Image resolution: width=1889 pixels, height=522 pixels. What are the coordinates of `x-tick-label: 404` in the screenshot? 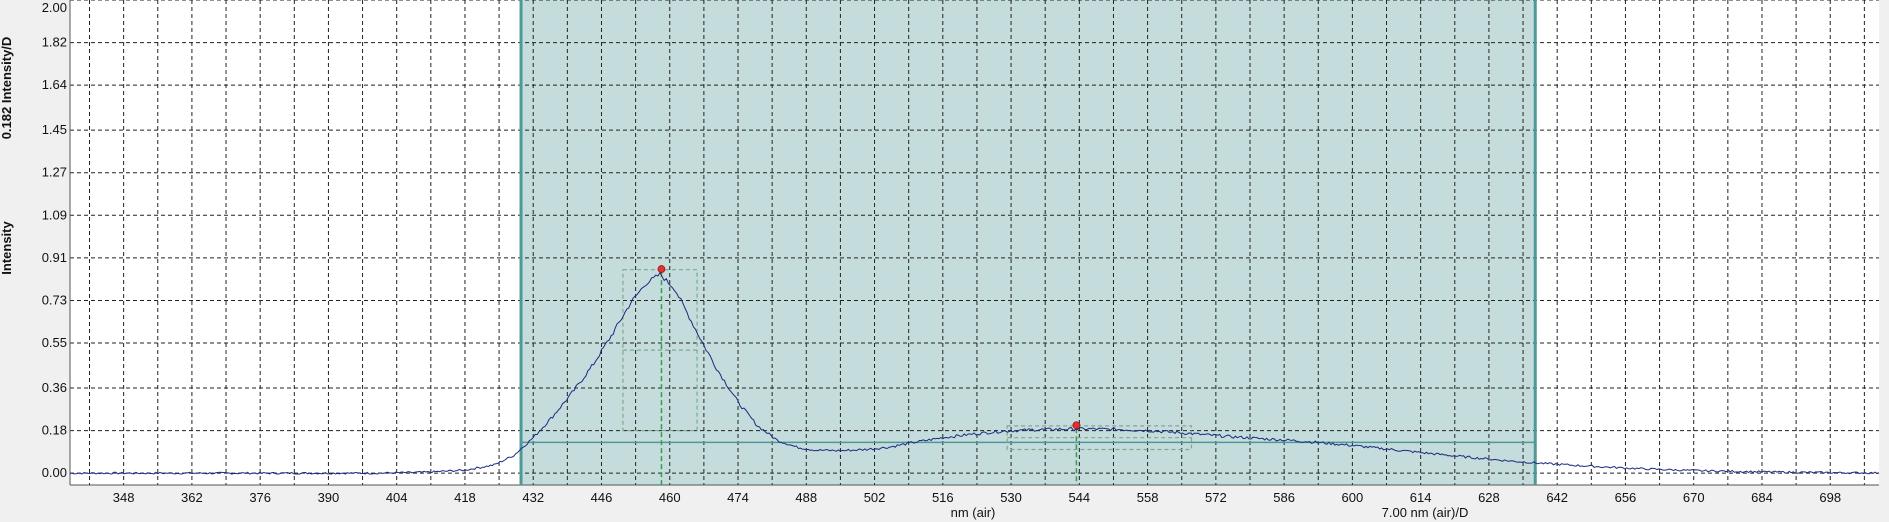 It's located at (397, 497).